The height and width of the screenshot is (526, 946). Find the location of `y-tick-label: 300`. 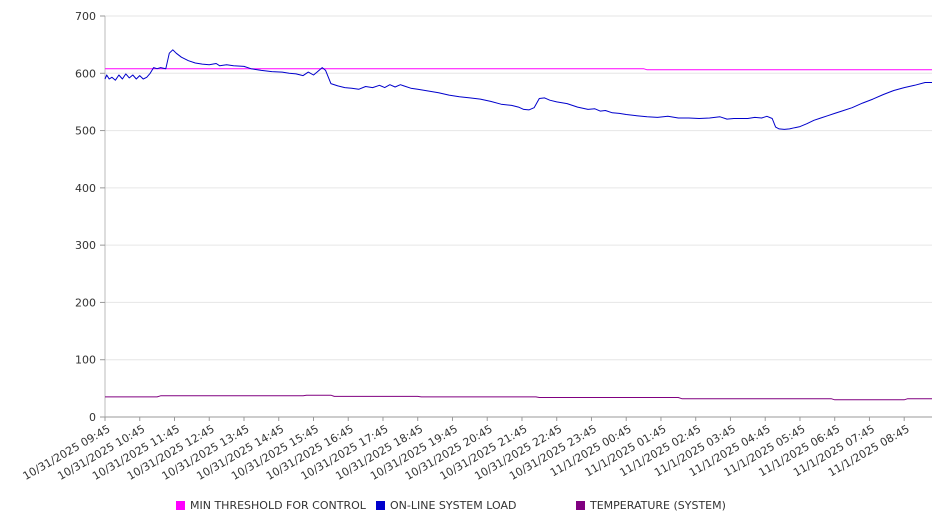

y-tick-label: 300 is located at coordinates (85, 245).